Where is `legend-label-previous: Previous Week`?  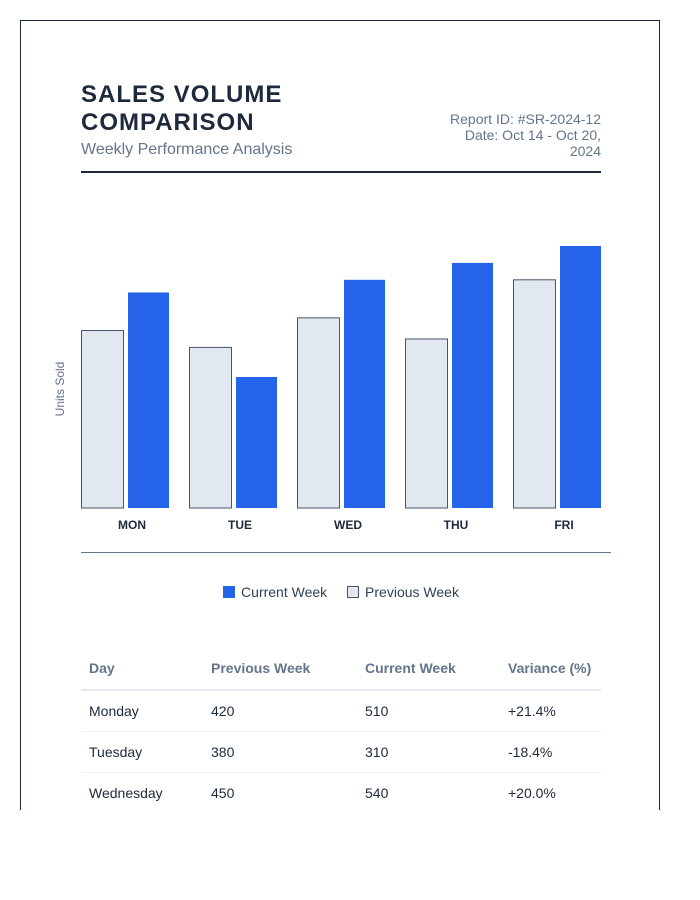
legend-label-previous: Previous Week is located at coordinates (412, 592).